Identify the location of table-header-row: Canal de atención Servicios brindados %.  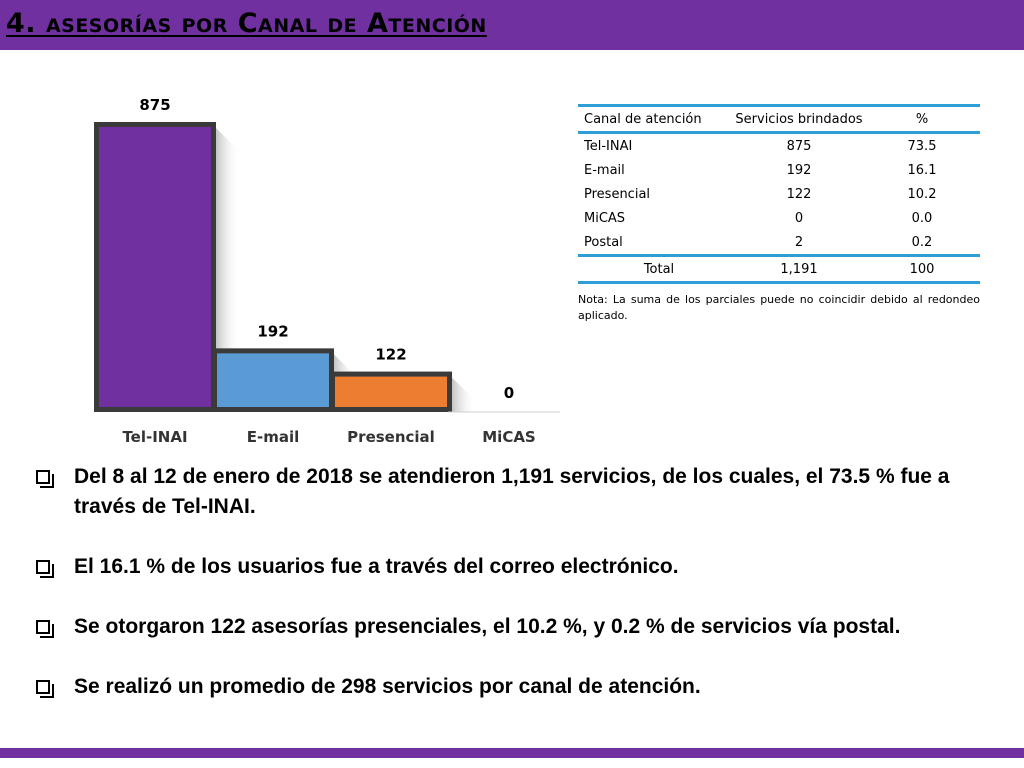
(779, 119).